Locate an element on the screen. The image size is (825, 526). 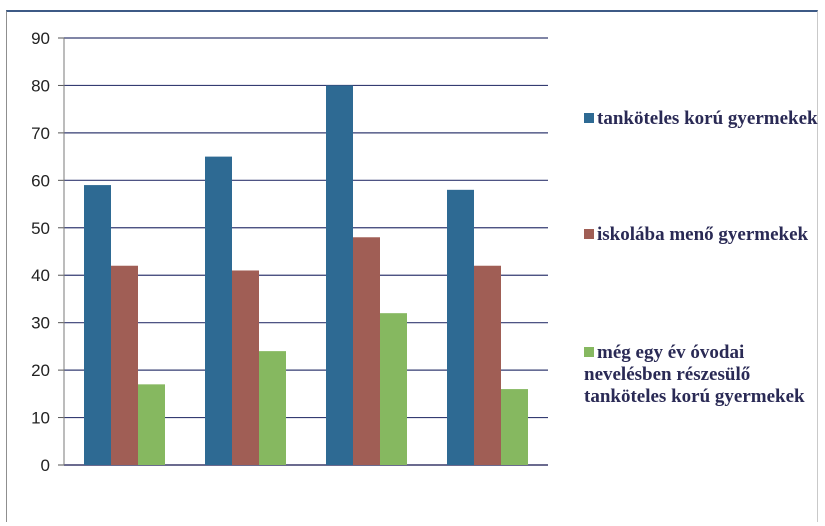
legend-item-series-2: iskolába menő gyermekek is located at coordinates (702, 235).